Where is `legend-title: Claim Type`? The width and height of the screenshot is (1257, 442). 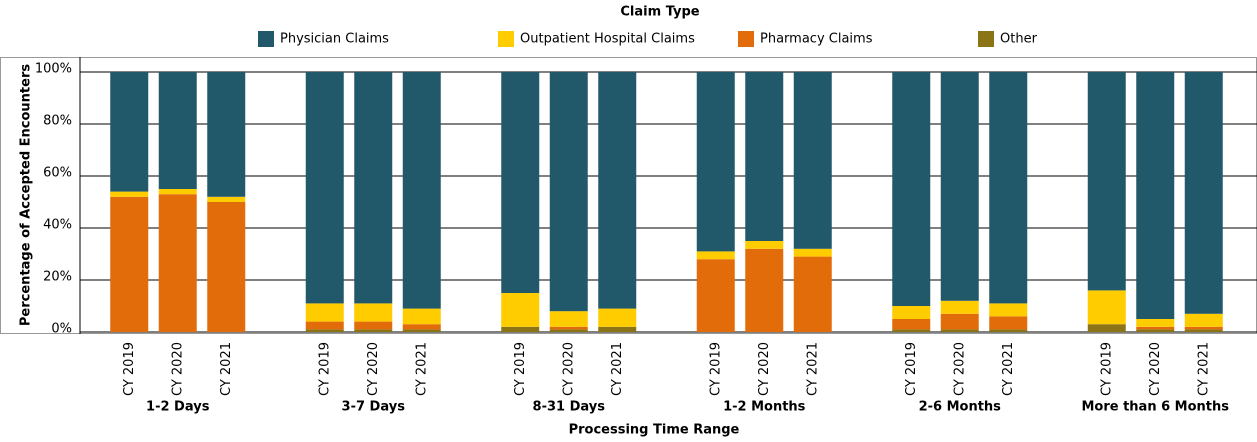 legend-title: Claim Type is located at coordinates (659, 12).